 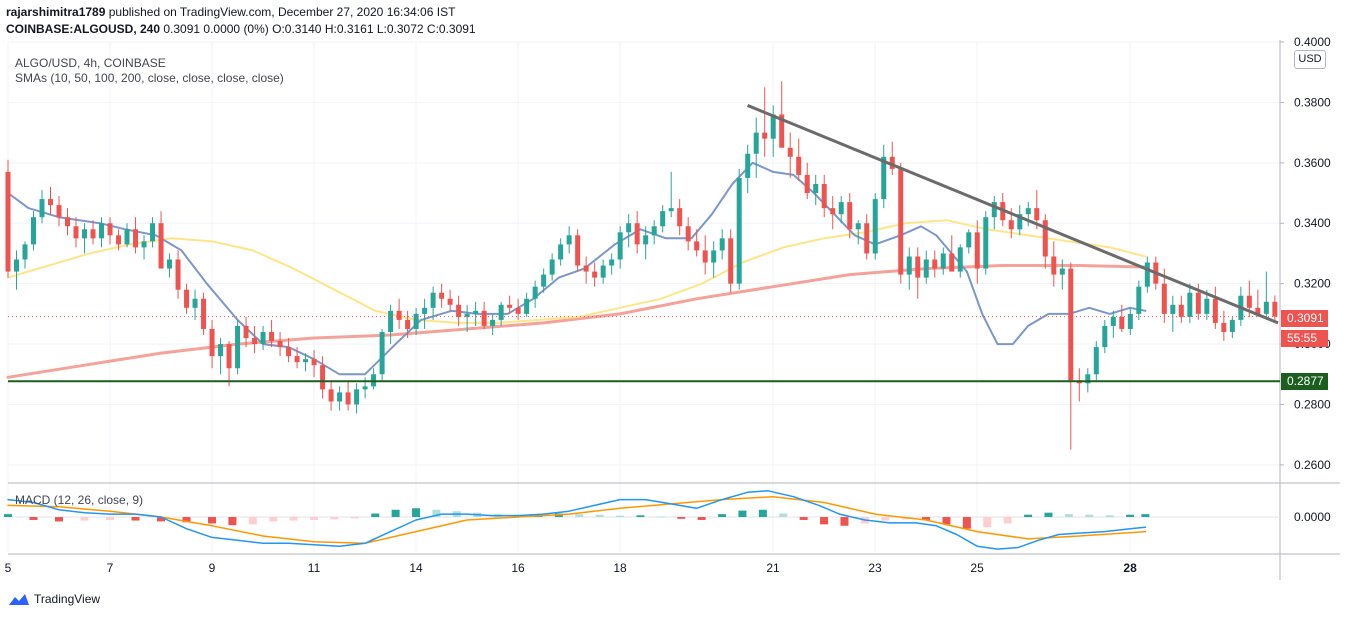 What do you see at coordinates (1312, 284) in the screenshot?
I see `y-tick-label: 0.3200` at bounding box center [1312, 284].